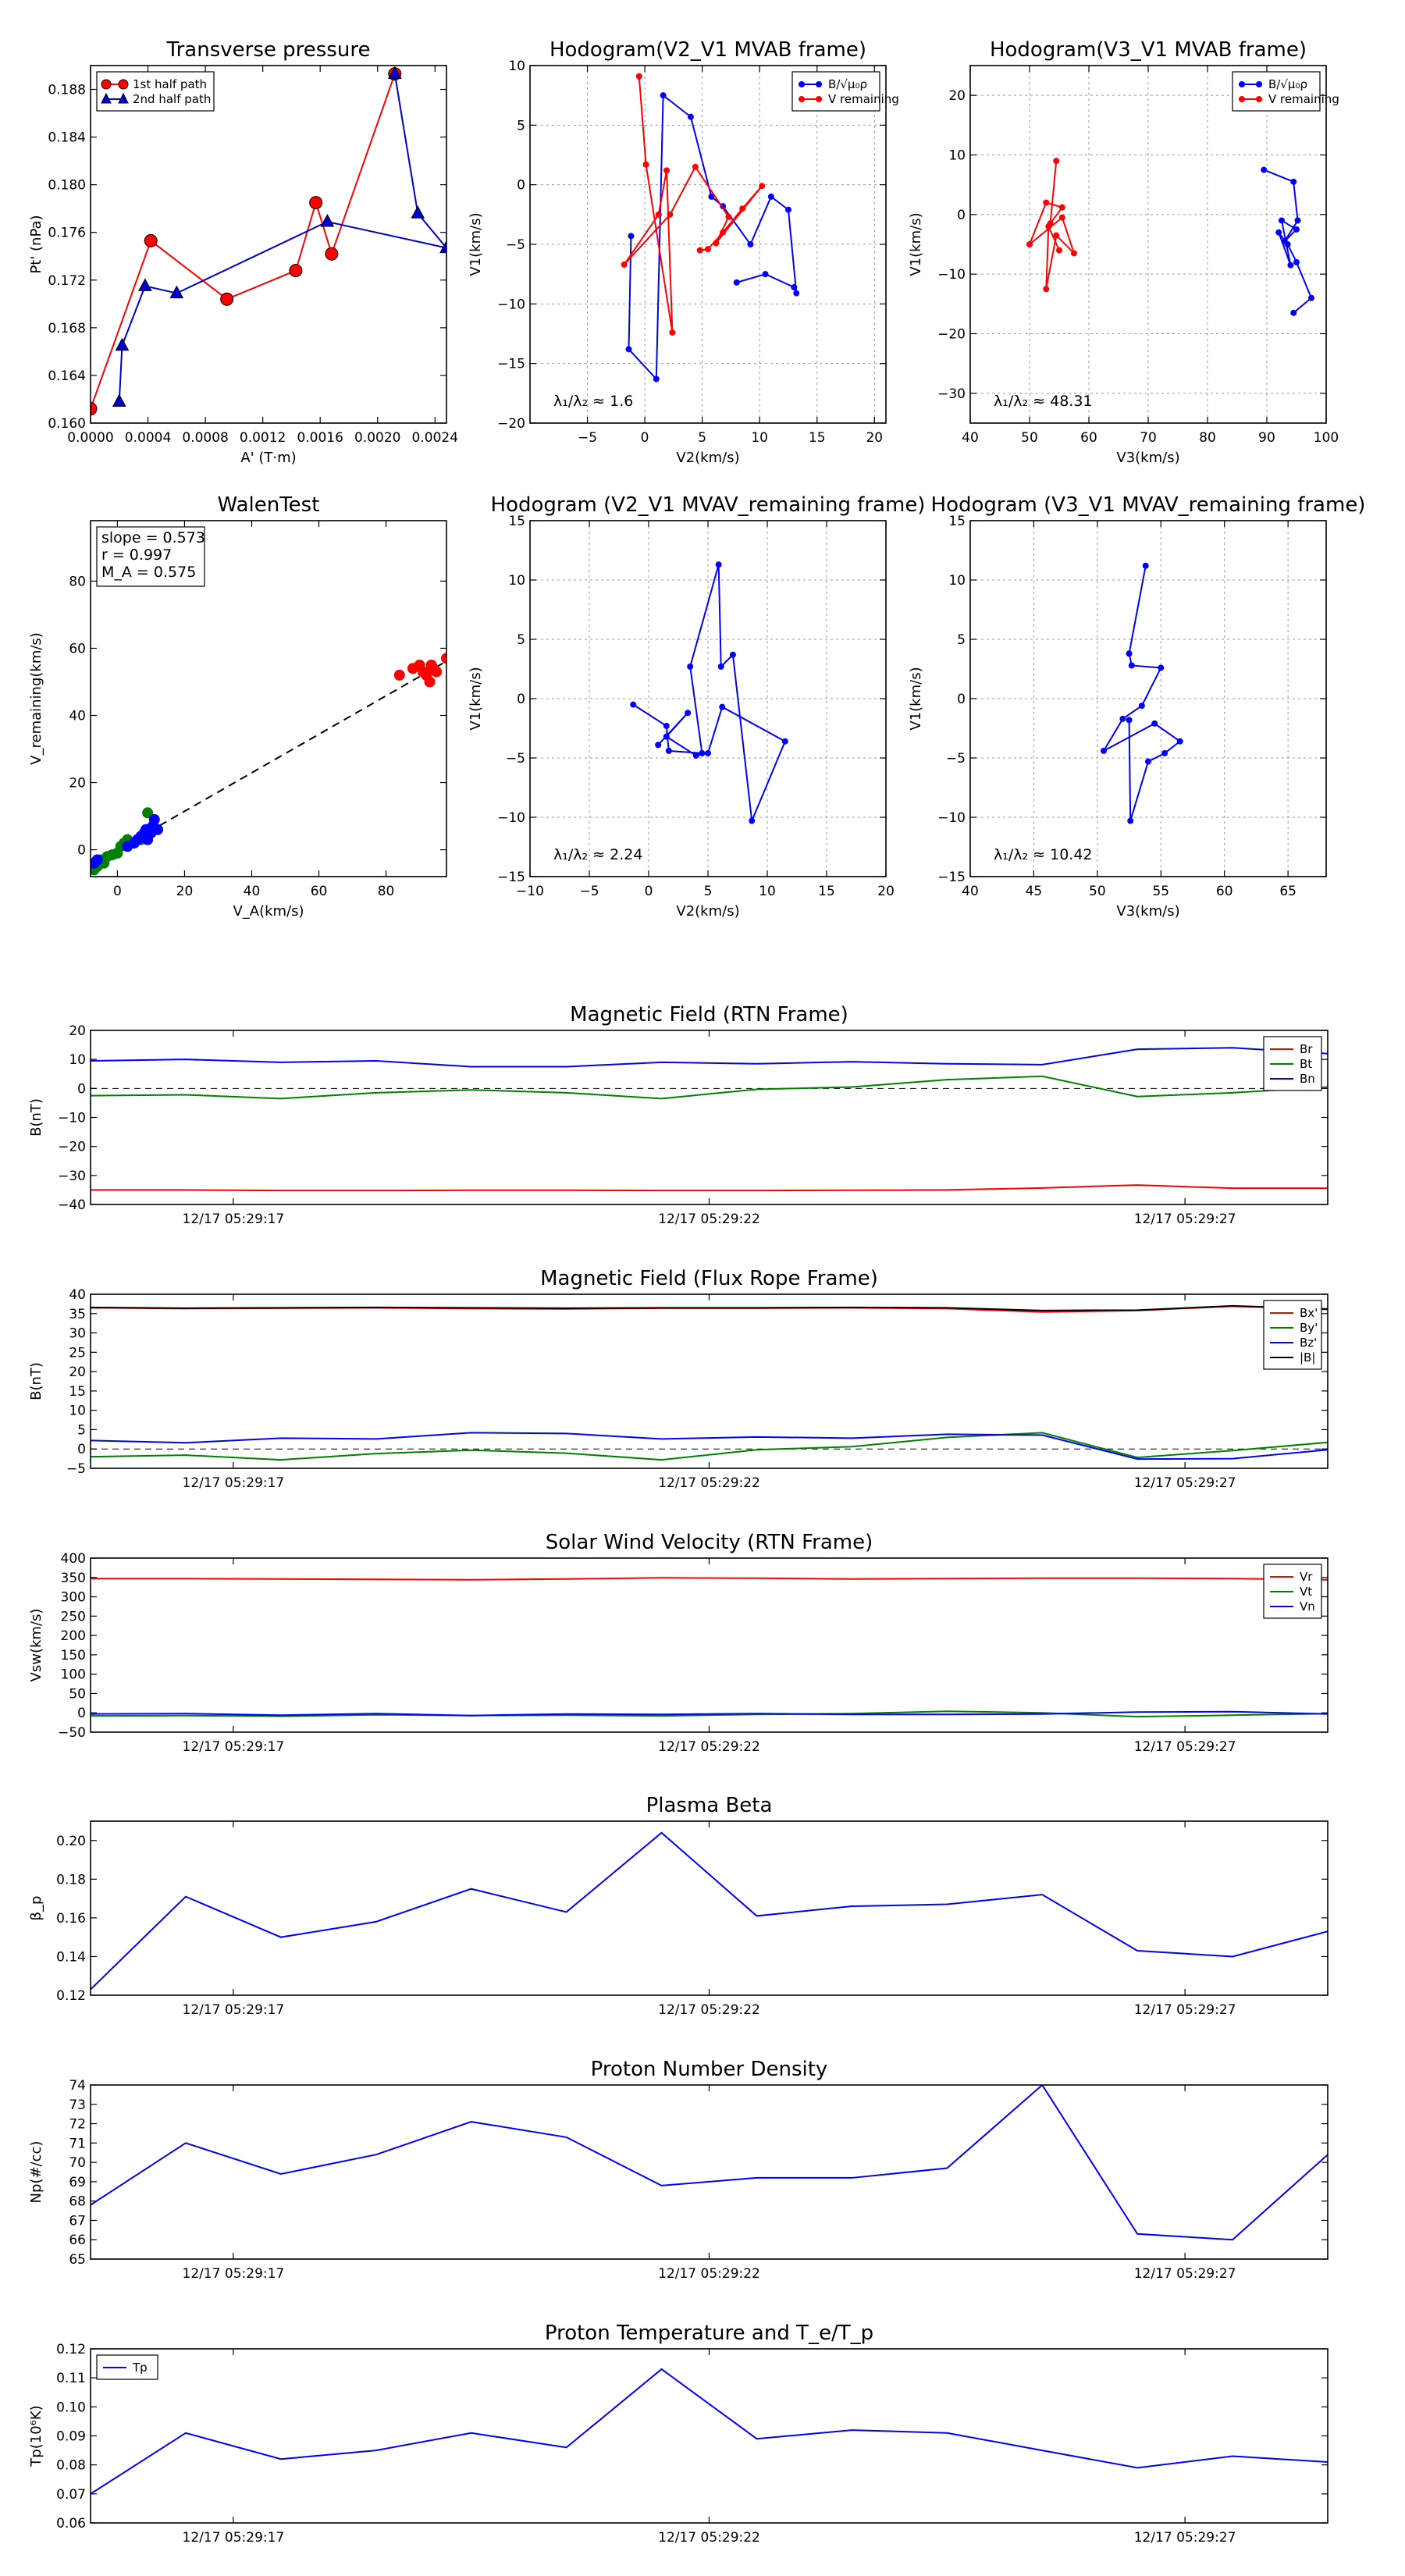 This screenshot has height=2576, width=1405. I want to click on series-line-vn, so click(710, 1714).